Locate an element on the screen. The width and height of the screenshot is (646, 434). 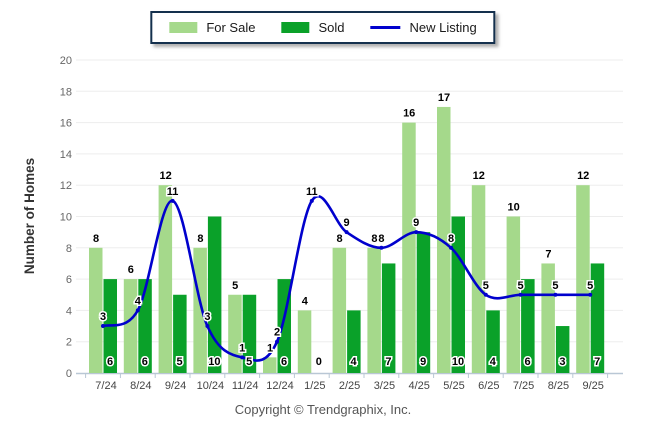
x-axis is located at coordinates (349, 375).